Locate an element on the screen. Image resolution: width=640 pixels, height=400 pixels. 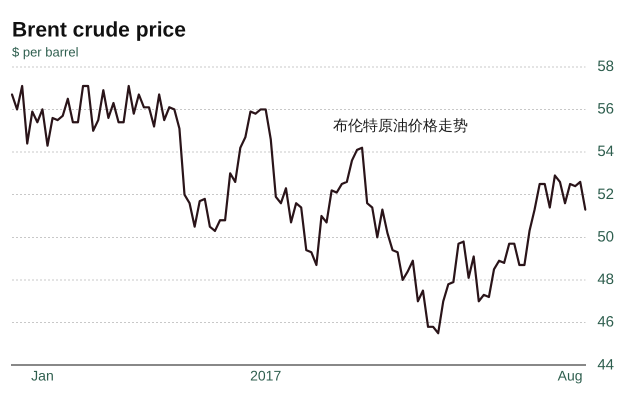
y-tick-label: 58 is located at coordinates (605, 66).